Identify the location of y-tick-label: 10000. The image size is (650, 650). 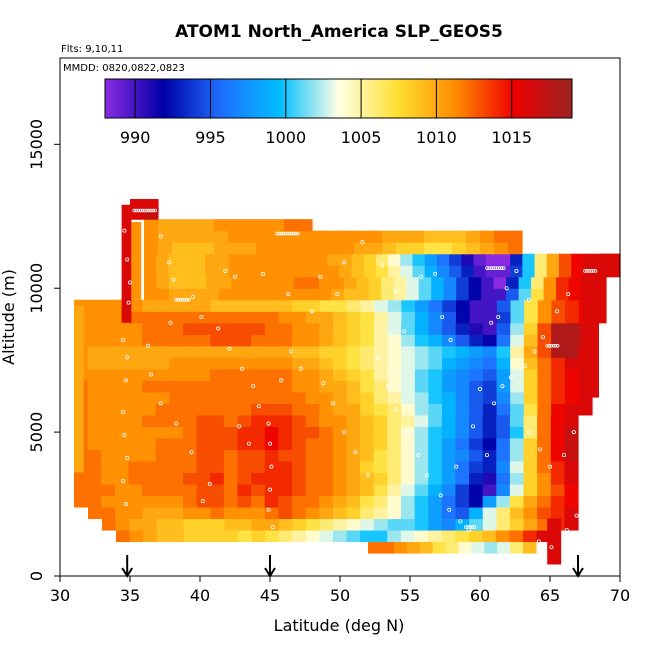
(36, 288).